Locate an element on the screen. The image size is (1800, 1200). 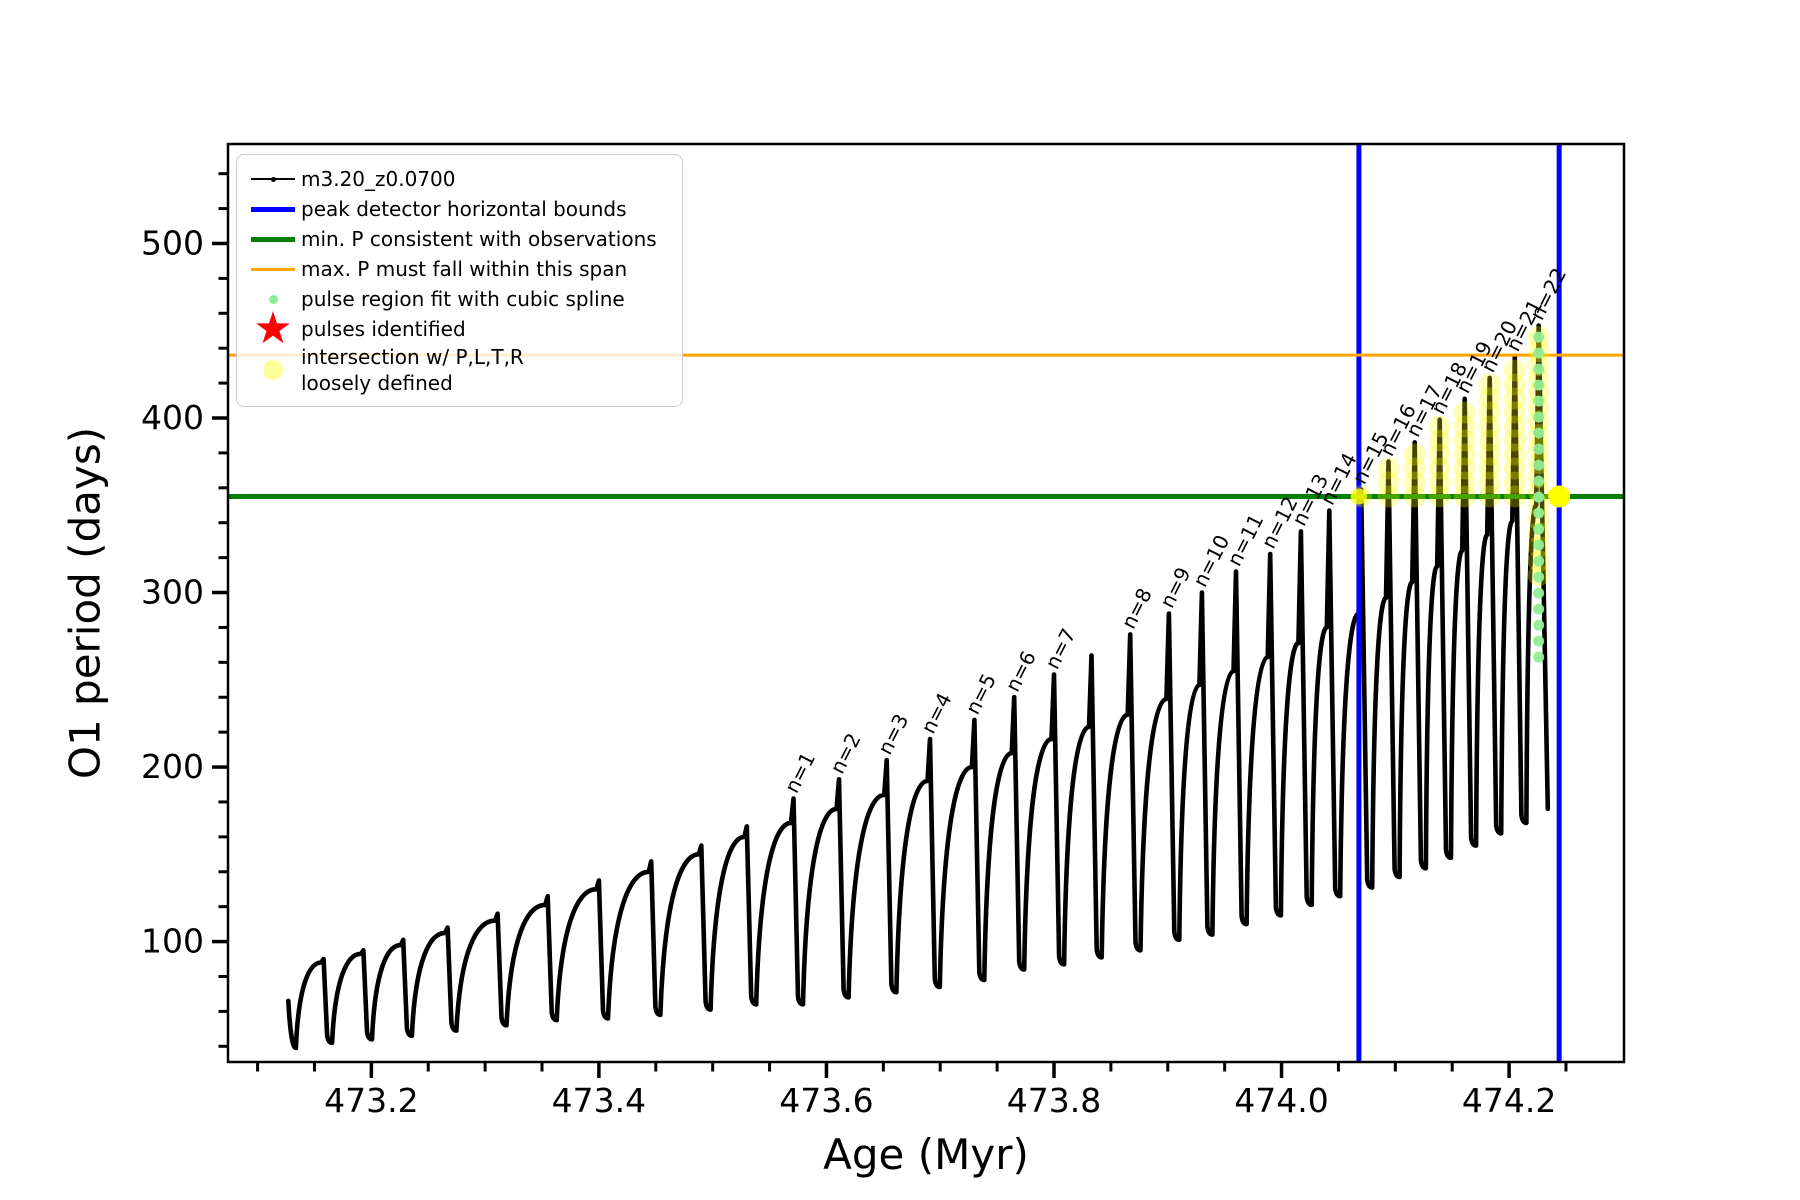
legend-entry: min. P consistent with observations is located at coordinates (458, 239).